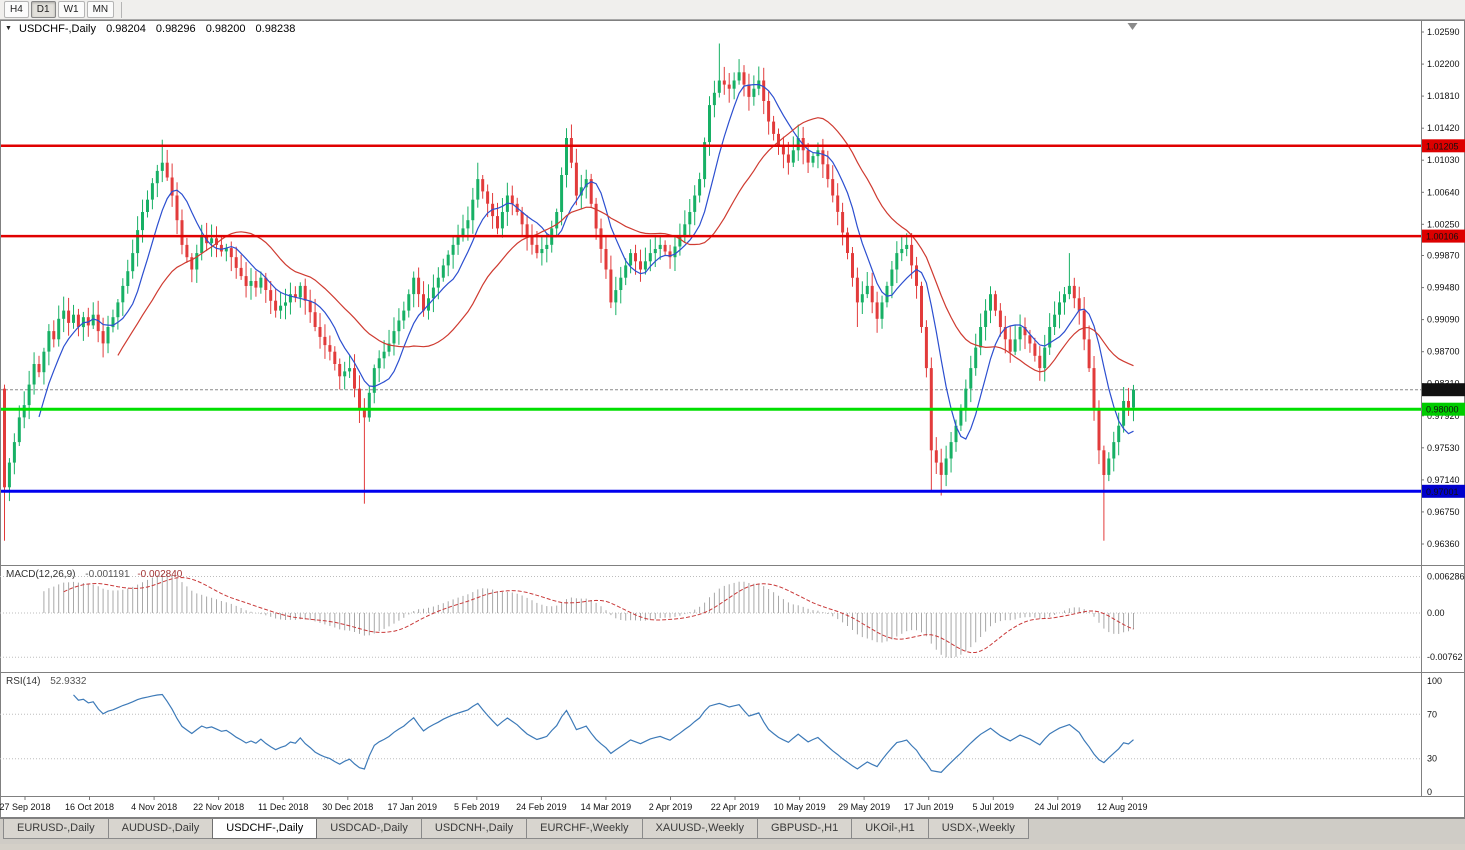 The width and height of the screenshot is (1465, 850). I want to click on timeframe-button-h4: H4, so click(16, 9).